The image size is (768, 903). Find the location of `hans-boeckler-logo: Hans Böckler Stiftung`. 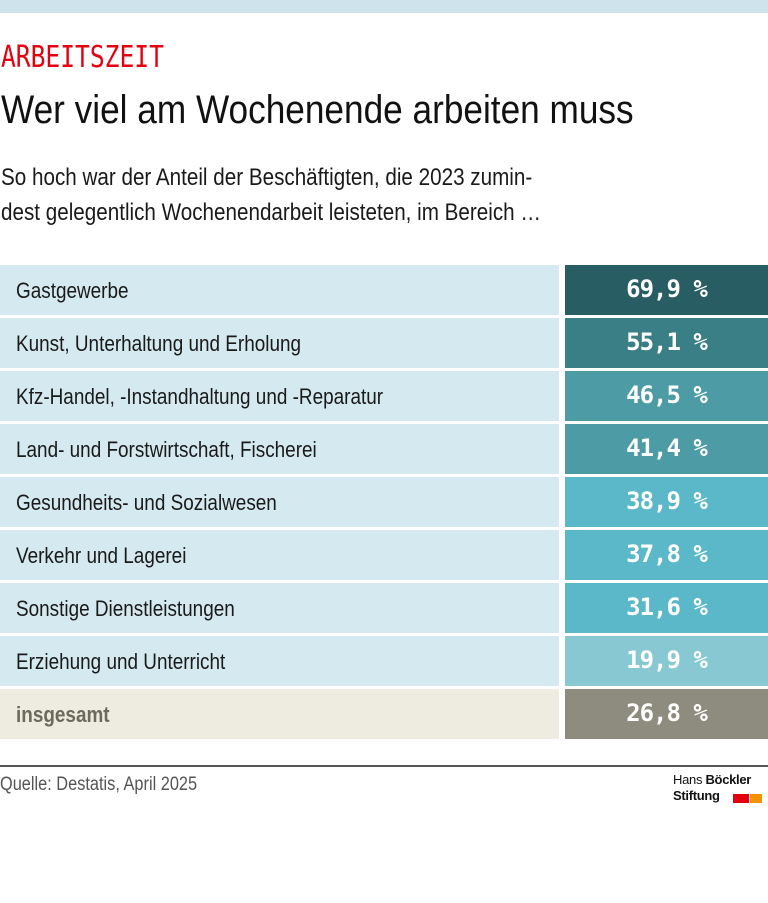

hans-boeckler-logo: Hans Böckler Stiftung is located at coordinates (720, 788).